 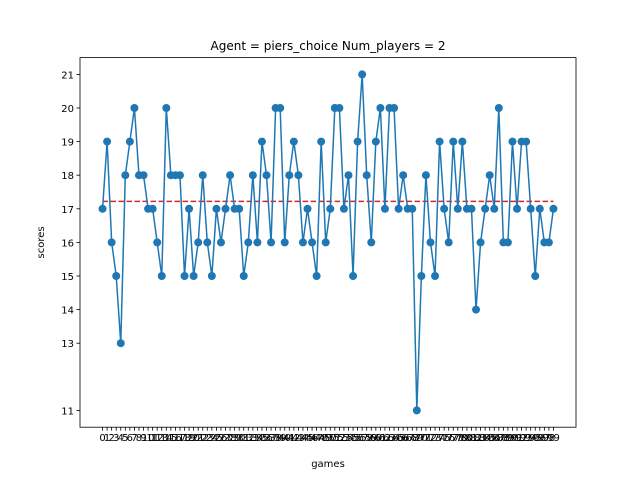 I want to click on x-tick-label: 17, so click(x=180, y=438).